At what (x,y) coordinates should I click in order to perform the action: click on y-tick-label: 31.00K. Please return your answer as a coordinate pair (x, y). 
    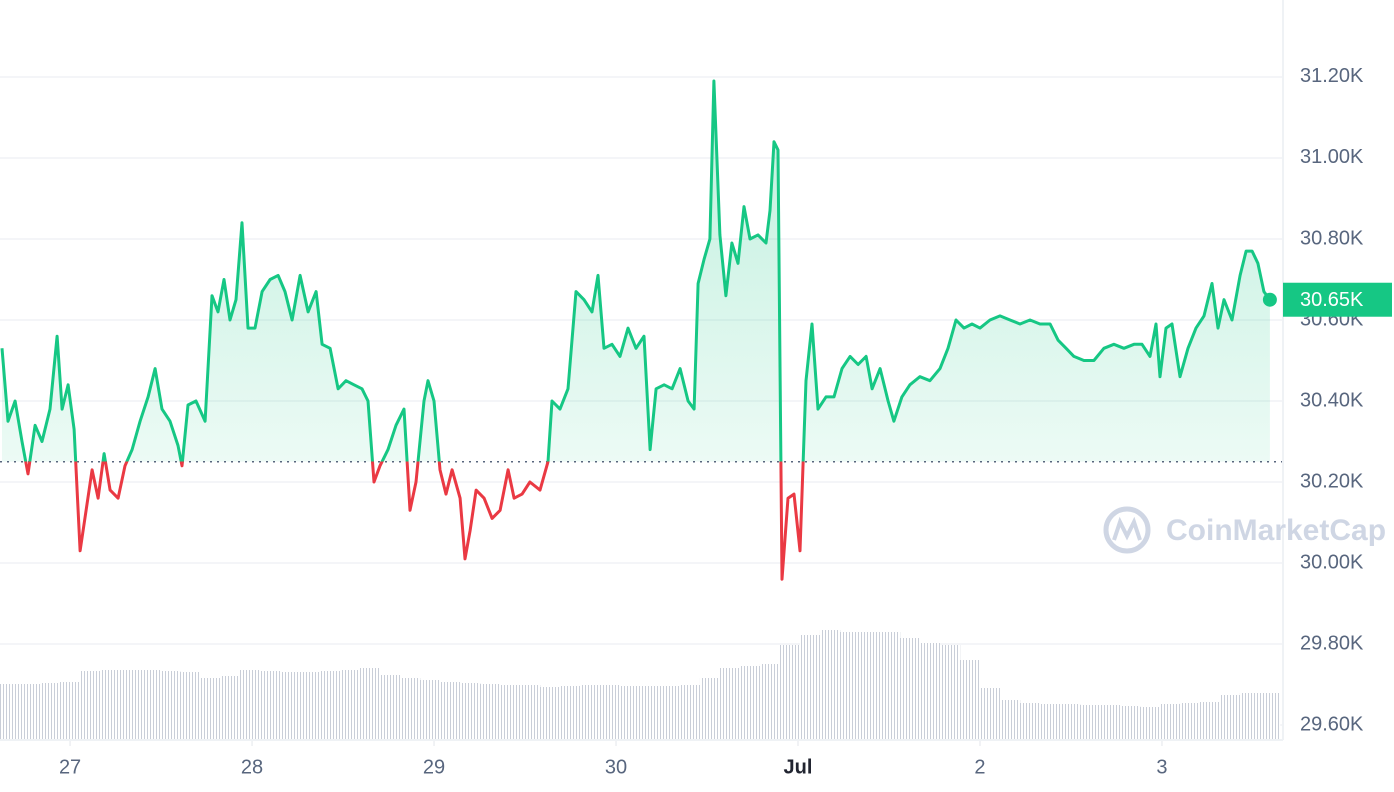
    Looking at the image, I should click on (1332, 157).